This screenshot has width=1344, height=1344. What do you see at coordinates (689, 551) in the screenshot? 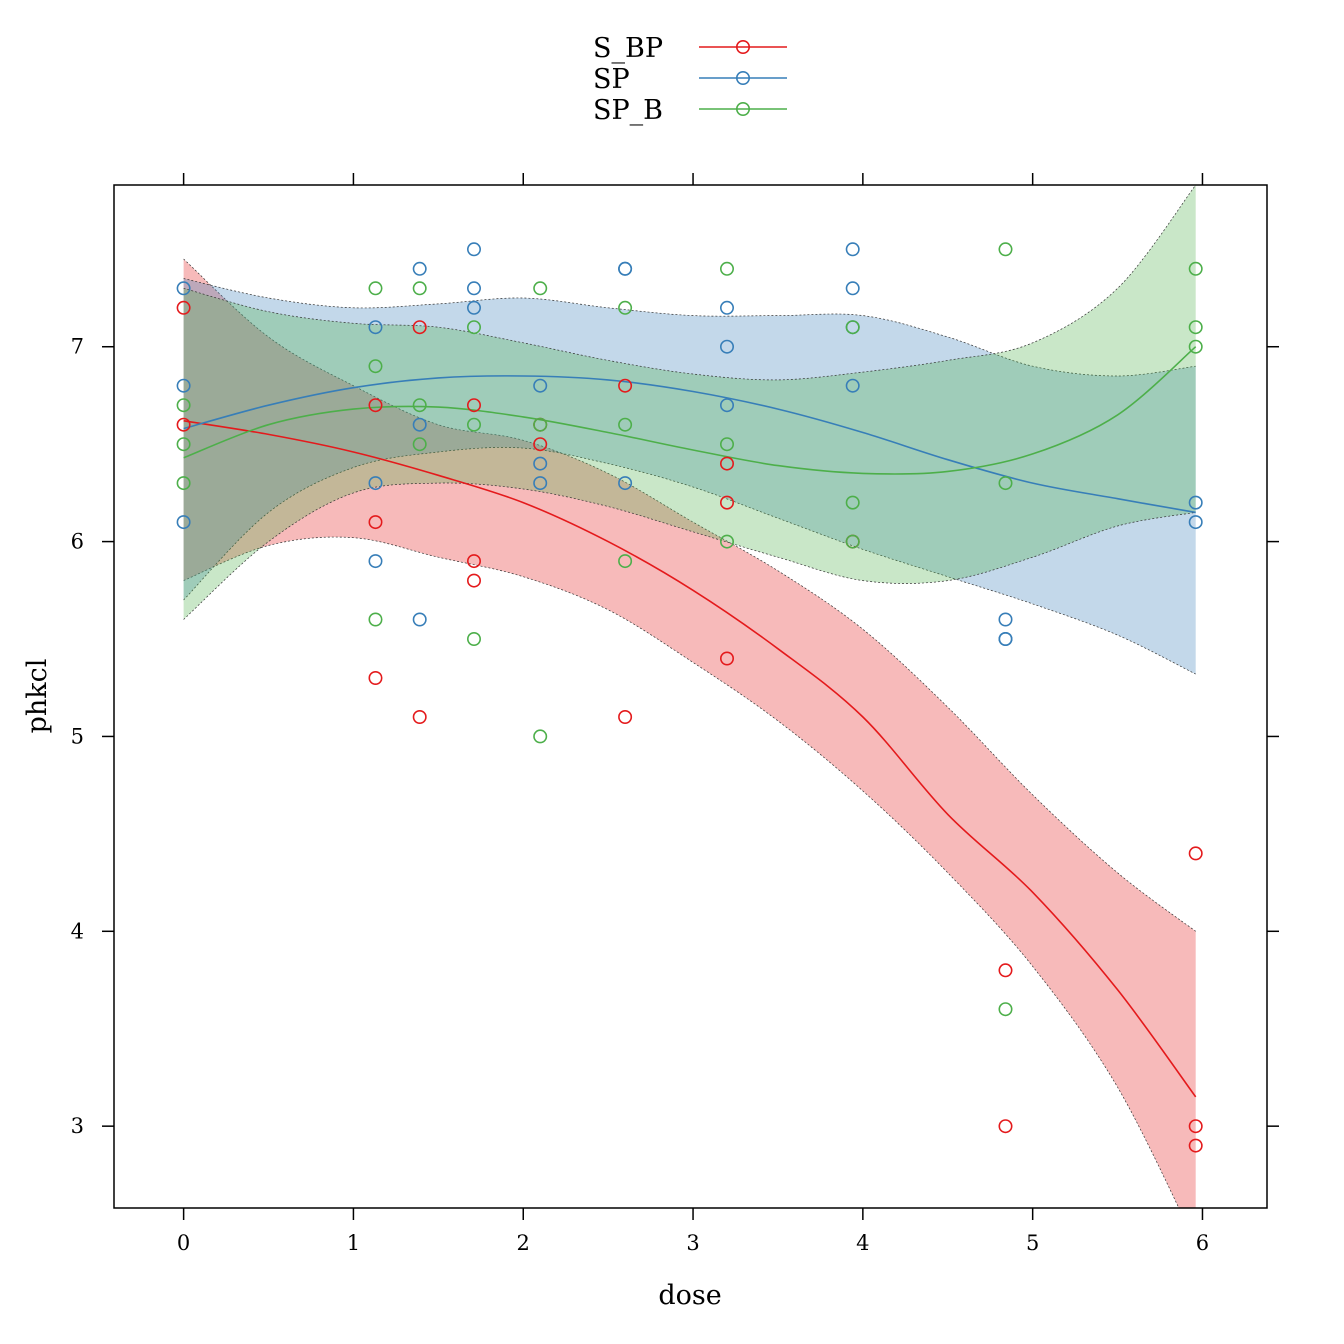
I see `band-lower-sp-b` at bounding box center [689, 551].